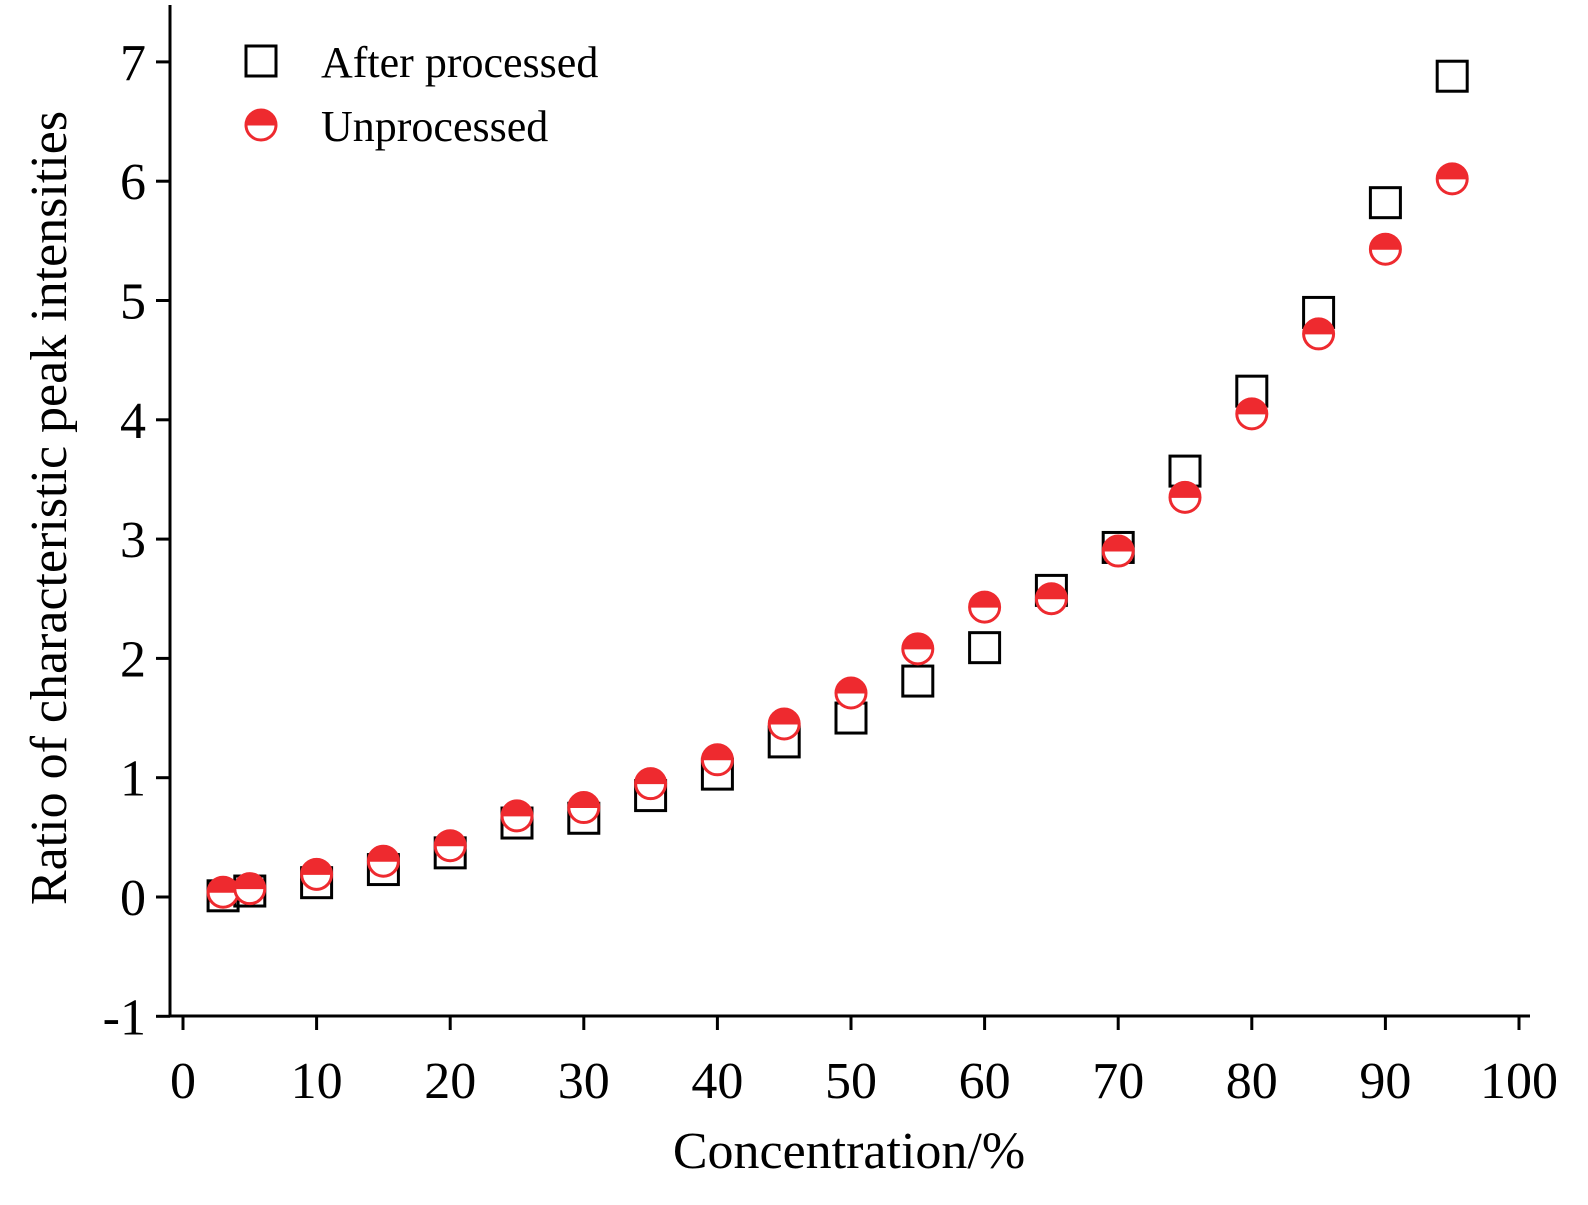 The image size is (1588, 1205). What do you see at coordinates (133, 898) in the screenshot?
I see `y-tick-label: 0` at bounding box center [133, 898].